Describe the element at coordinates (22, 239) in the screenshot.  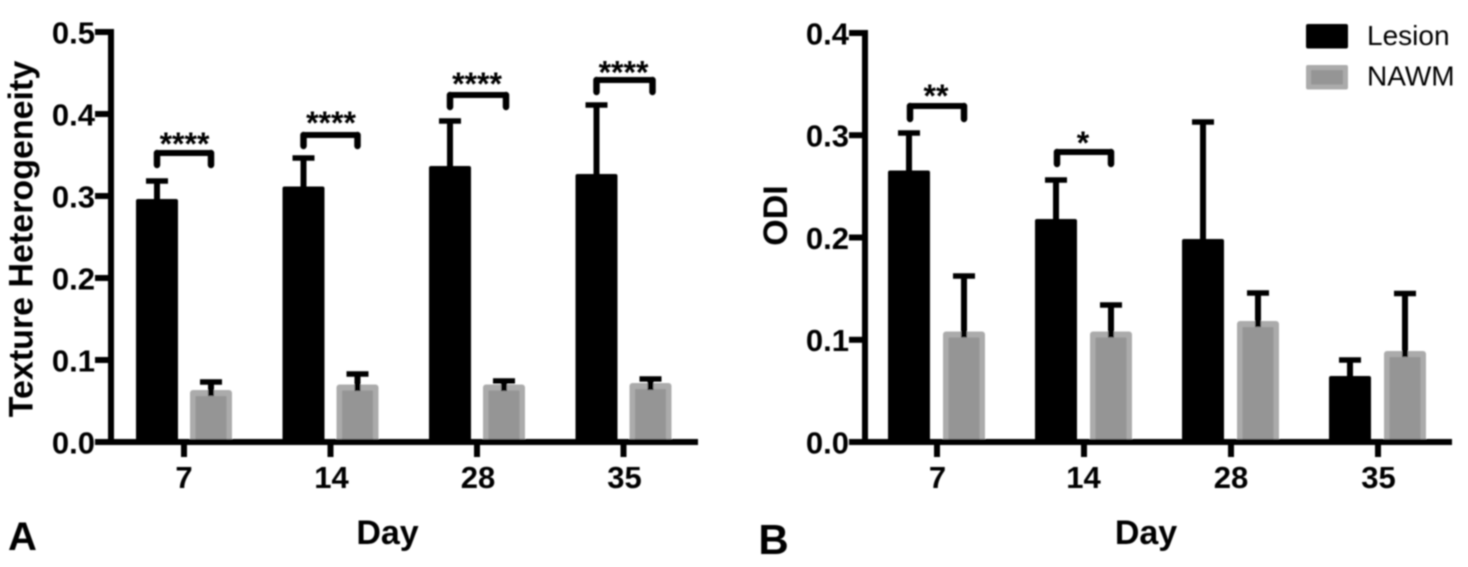
I see `svg-text: Texture Heterogeneity` at that location.